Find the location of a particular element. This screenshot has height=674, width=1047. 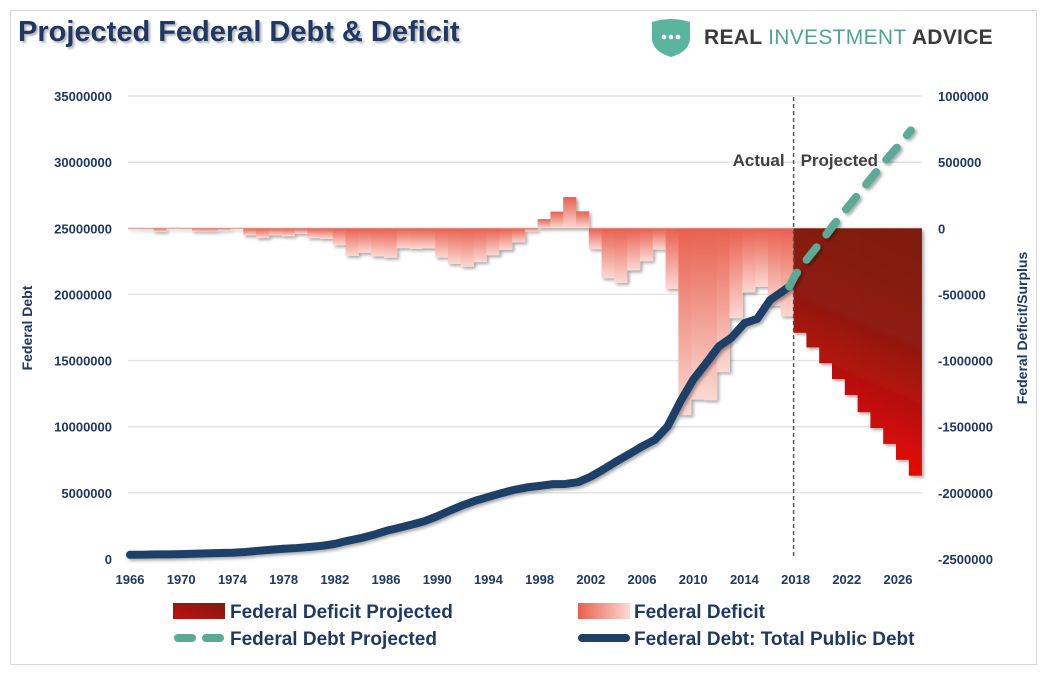

right-axis-title: Federal Deficit/Surplus is located at coordinates (1022, 328).